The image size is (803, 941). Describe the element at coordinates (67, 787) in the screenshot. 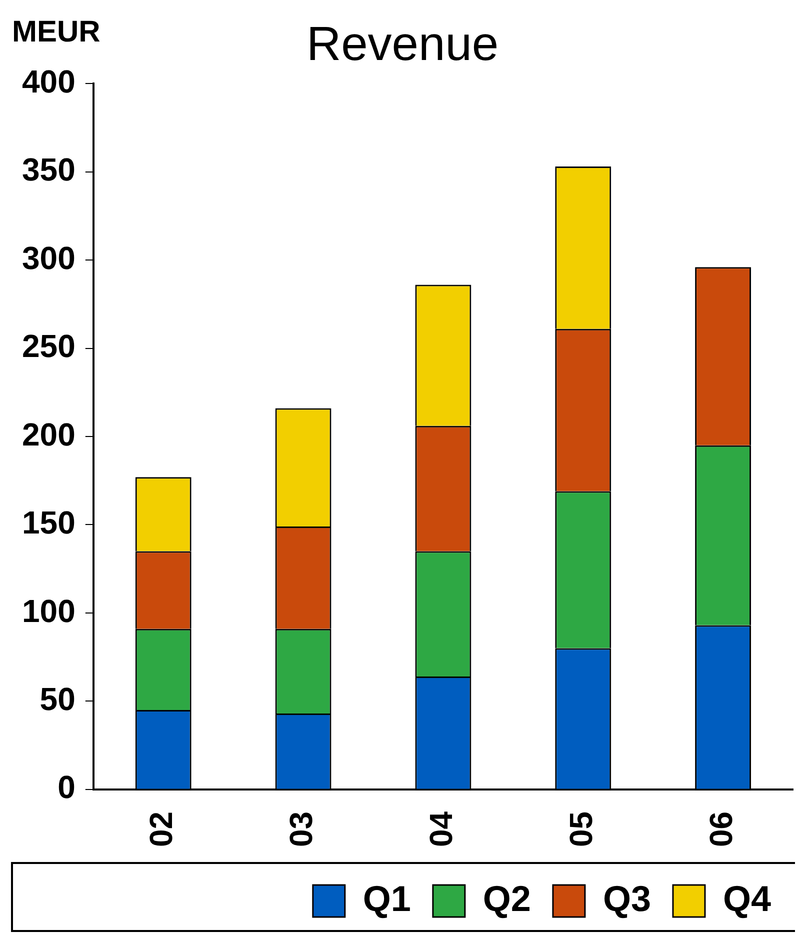

I see `y-tick-label: 0` at that location.